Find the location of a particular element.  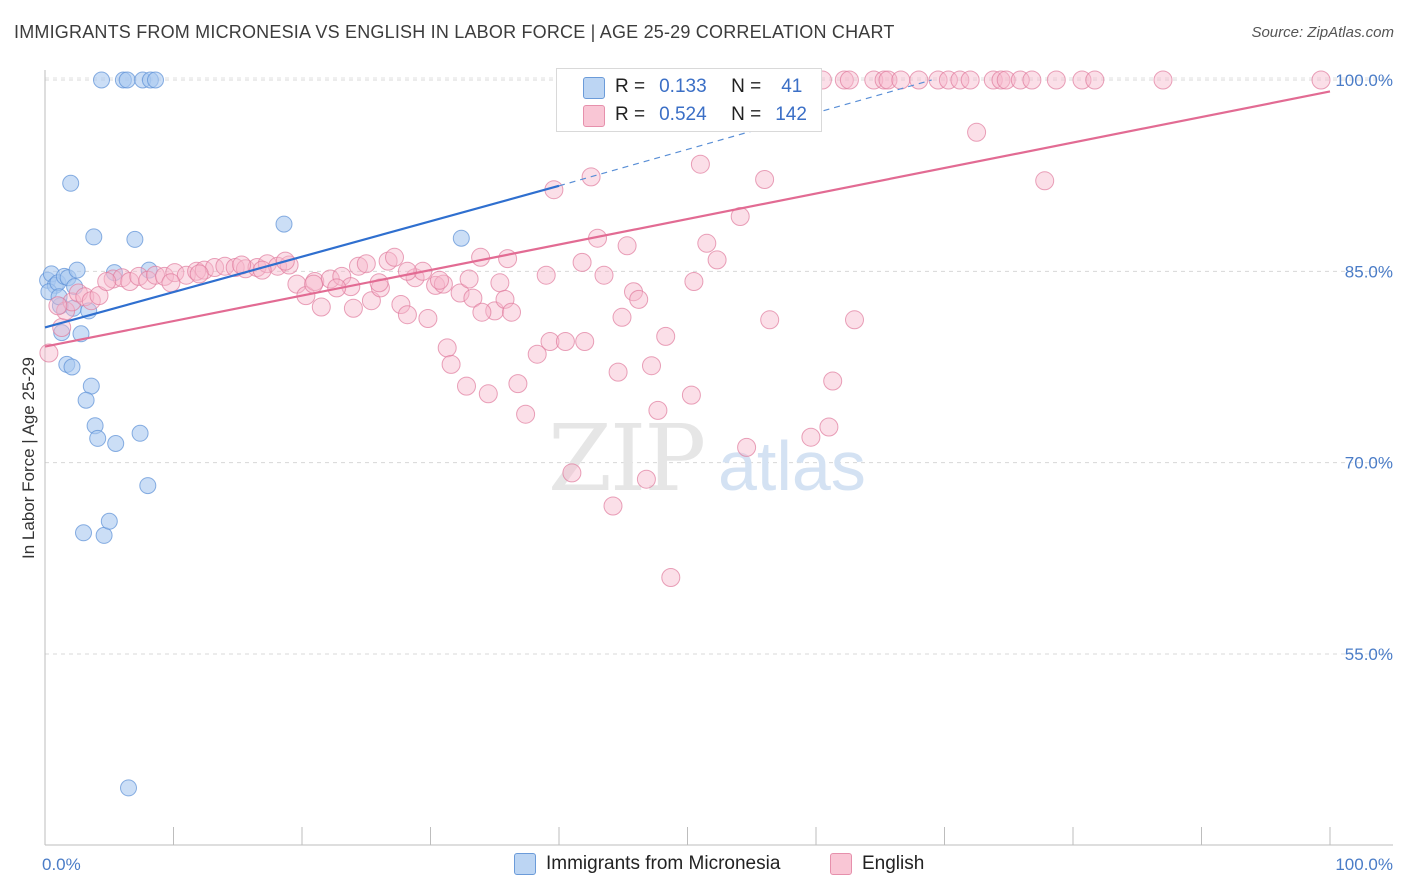

legend-row-english: R = 0.524 N = 142 is located at coordinates (711, 115).